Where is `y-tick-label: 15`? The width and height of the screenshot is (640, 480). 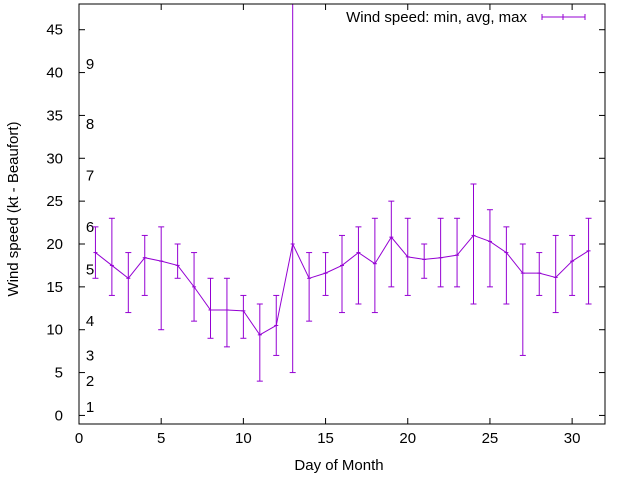 y-tick-label: 15 is located at coordinates (54, 287).